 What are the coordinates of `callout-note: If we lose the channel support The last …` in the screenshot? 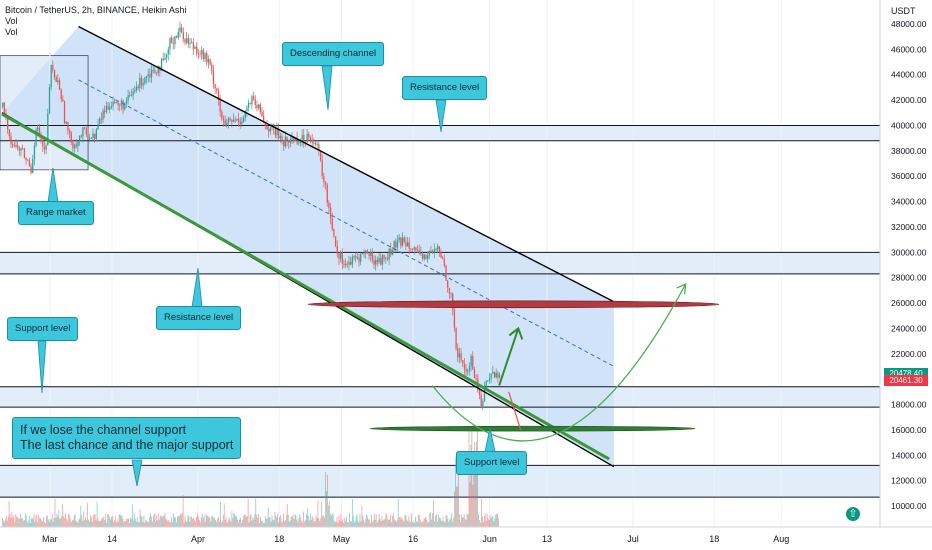 It's located at (127, 438).